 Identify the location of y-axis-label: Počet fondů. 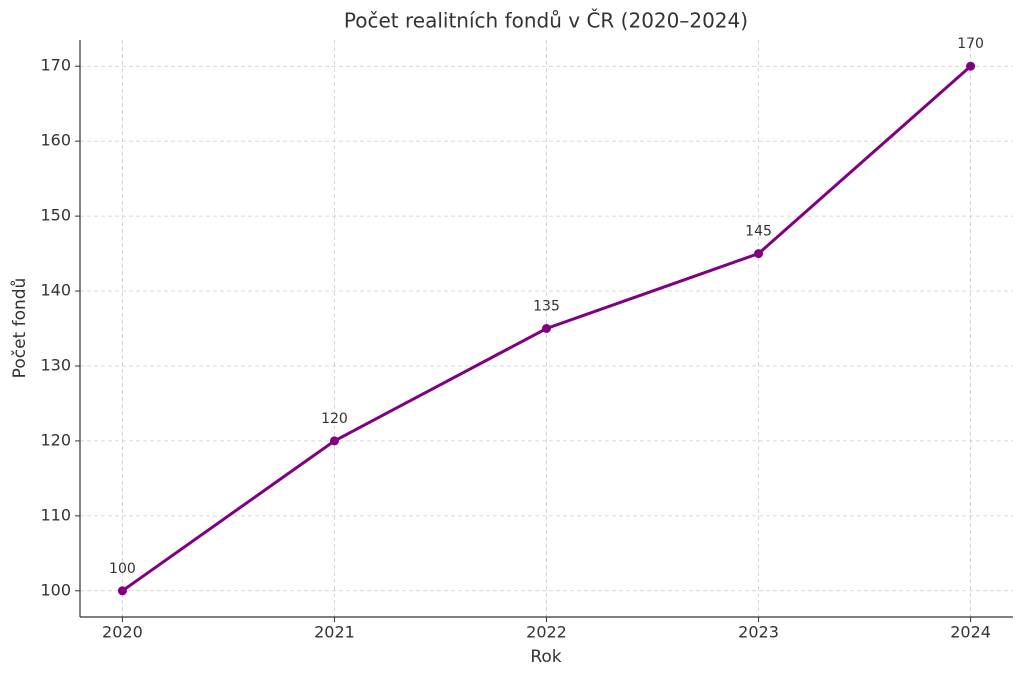
(20, 328).